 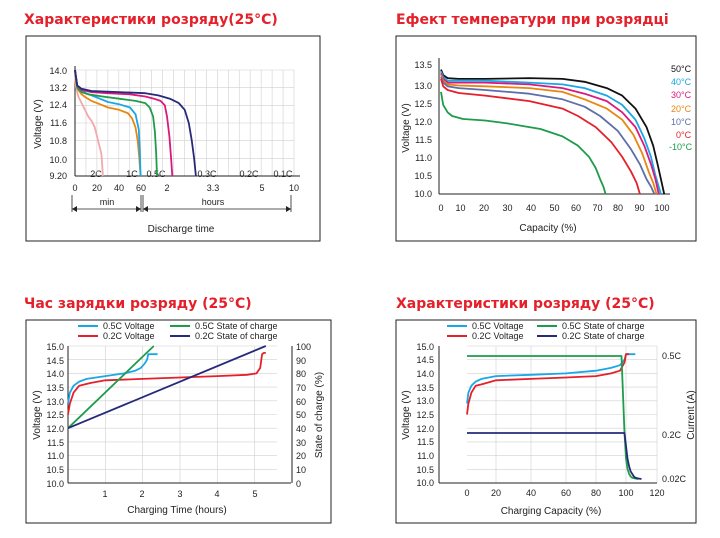 What do you see at coordinates (425, 456) in the screenshot?
I see `chart4-ytick: 11.0` at bounding box center [425, 456].